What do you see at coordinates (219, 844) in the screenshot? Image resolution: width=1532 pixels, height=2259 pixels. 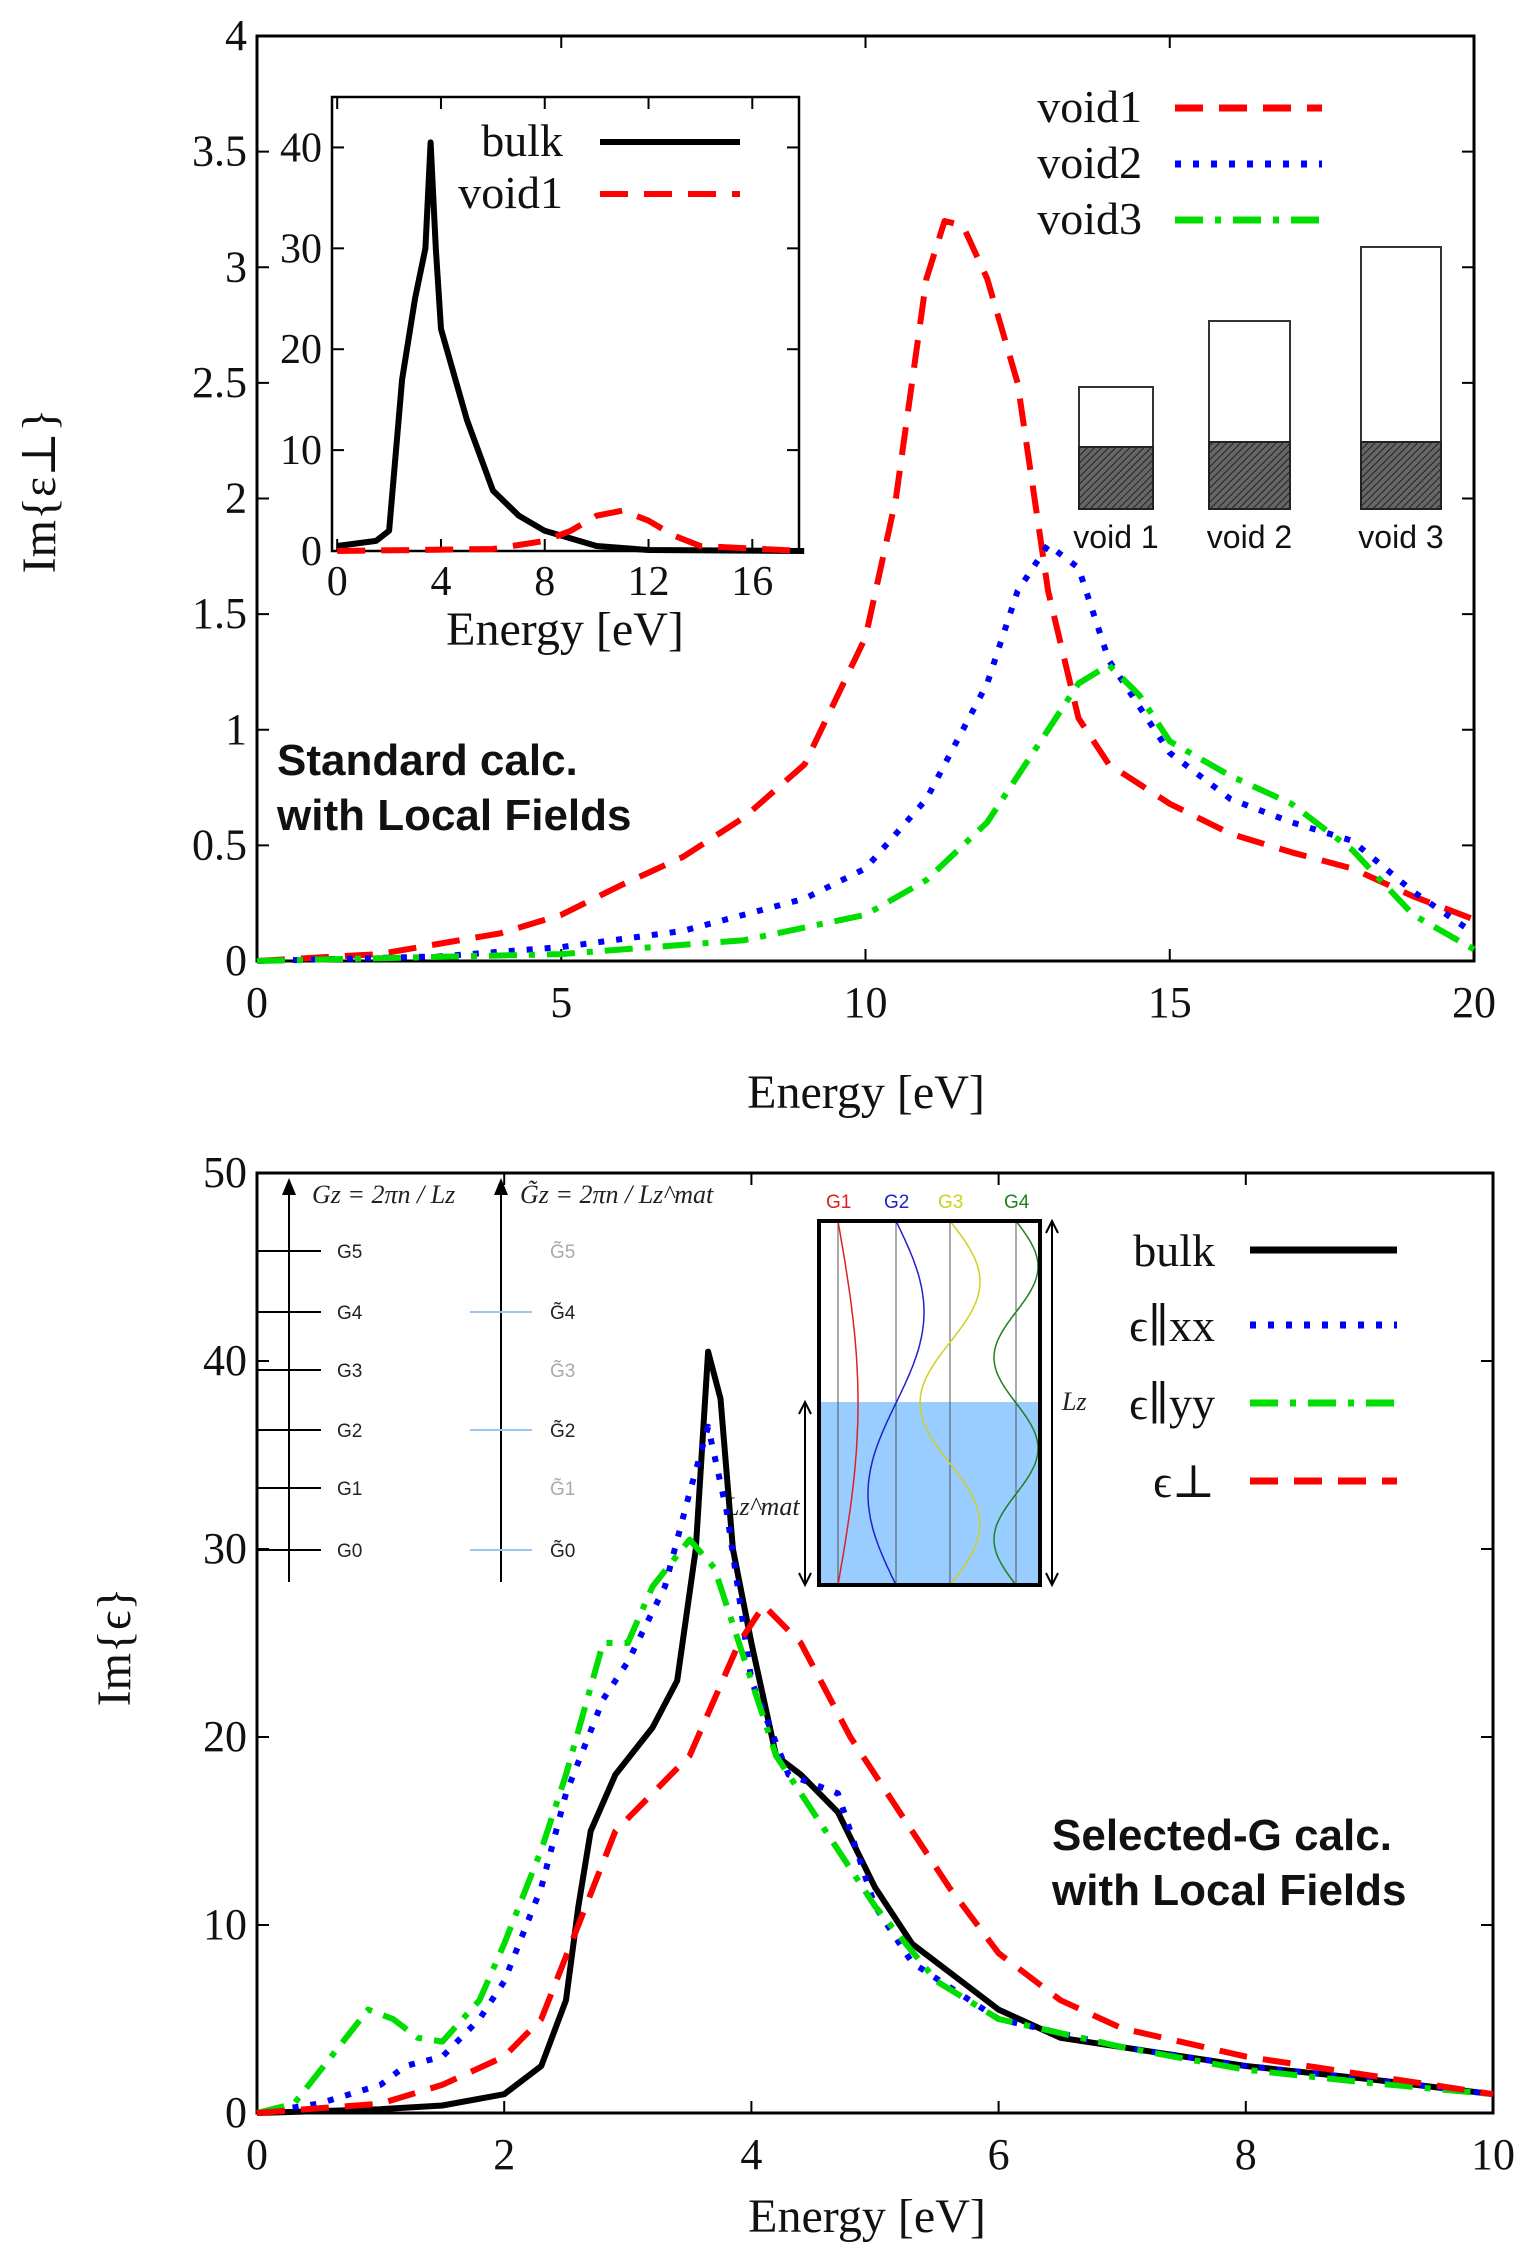 I see `y-tick-label: 0.5` at bounding box center [219, 844].